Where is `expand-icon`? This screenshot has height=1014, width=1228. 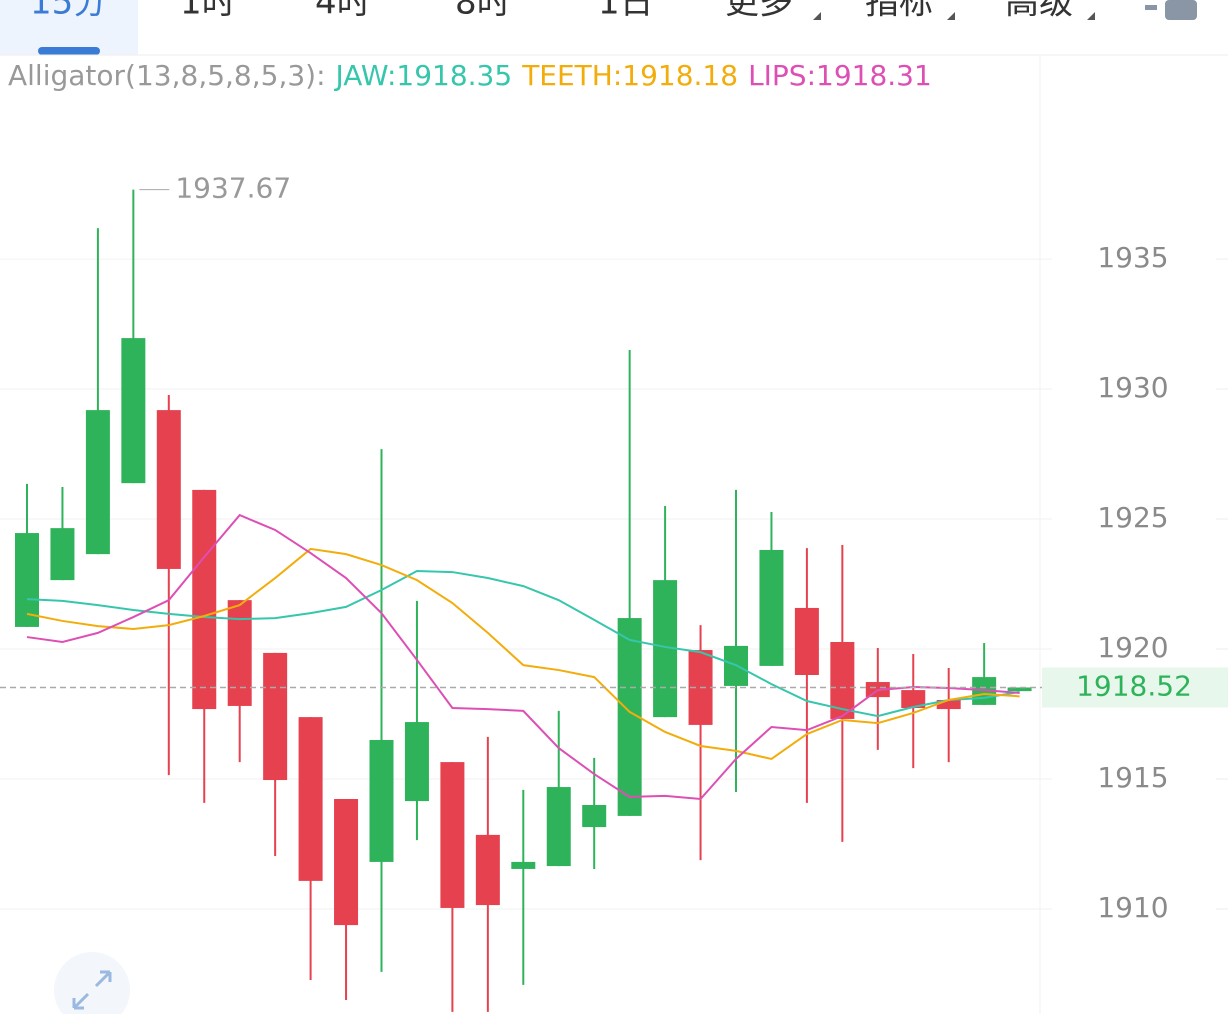
expand-icon is located at coordinates (92, 983).